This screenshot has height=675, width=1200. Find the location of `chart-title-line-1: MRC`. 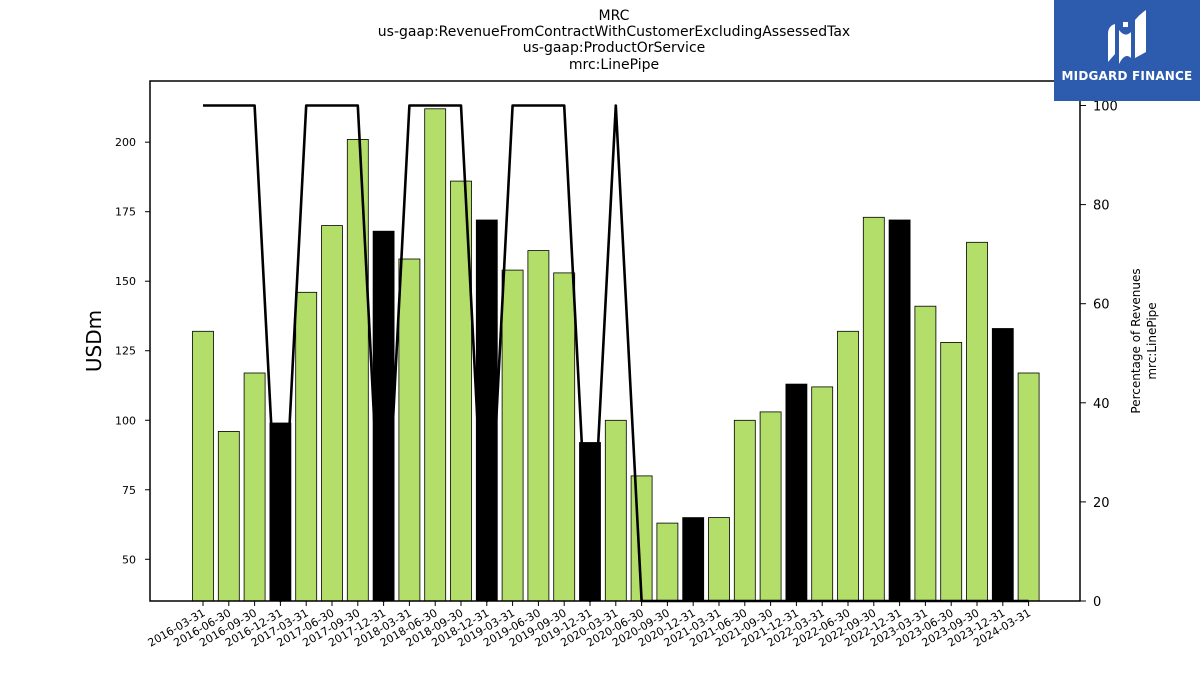

chart-title-line-1: MRC is located at coordinates (614, 16).